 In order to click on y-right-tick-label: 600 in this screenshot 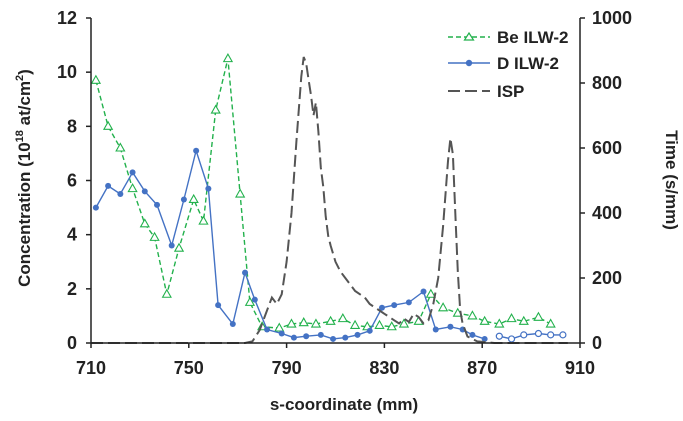, I will do `click(607, 148)`.